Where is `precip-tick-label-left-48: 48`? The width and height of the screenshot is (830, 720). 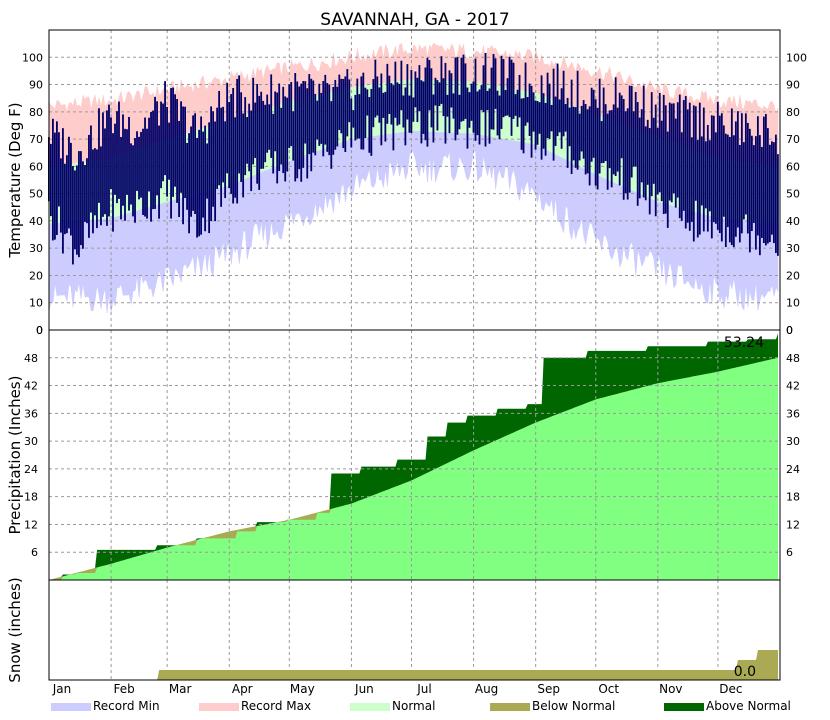 precip-tick-label-left-48: 48 is located at coordinates (31, 358).